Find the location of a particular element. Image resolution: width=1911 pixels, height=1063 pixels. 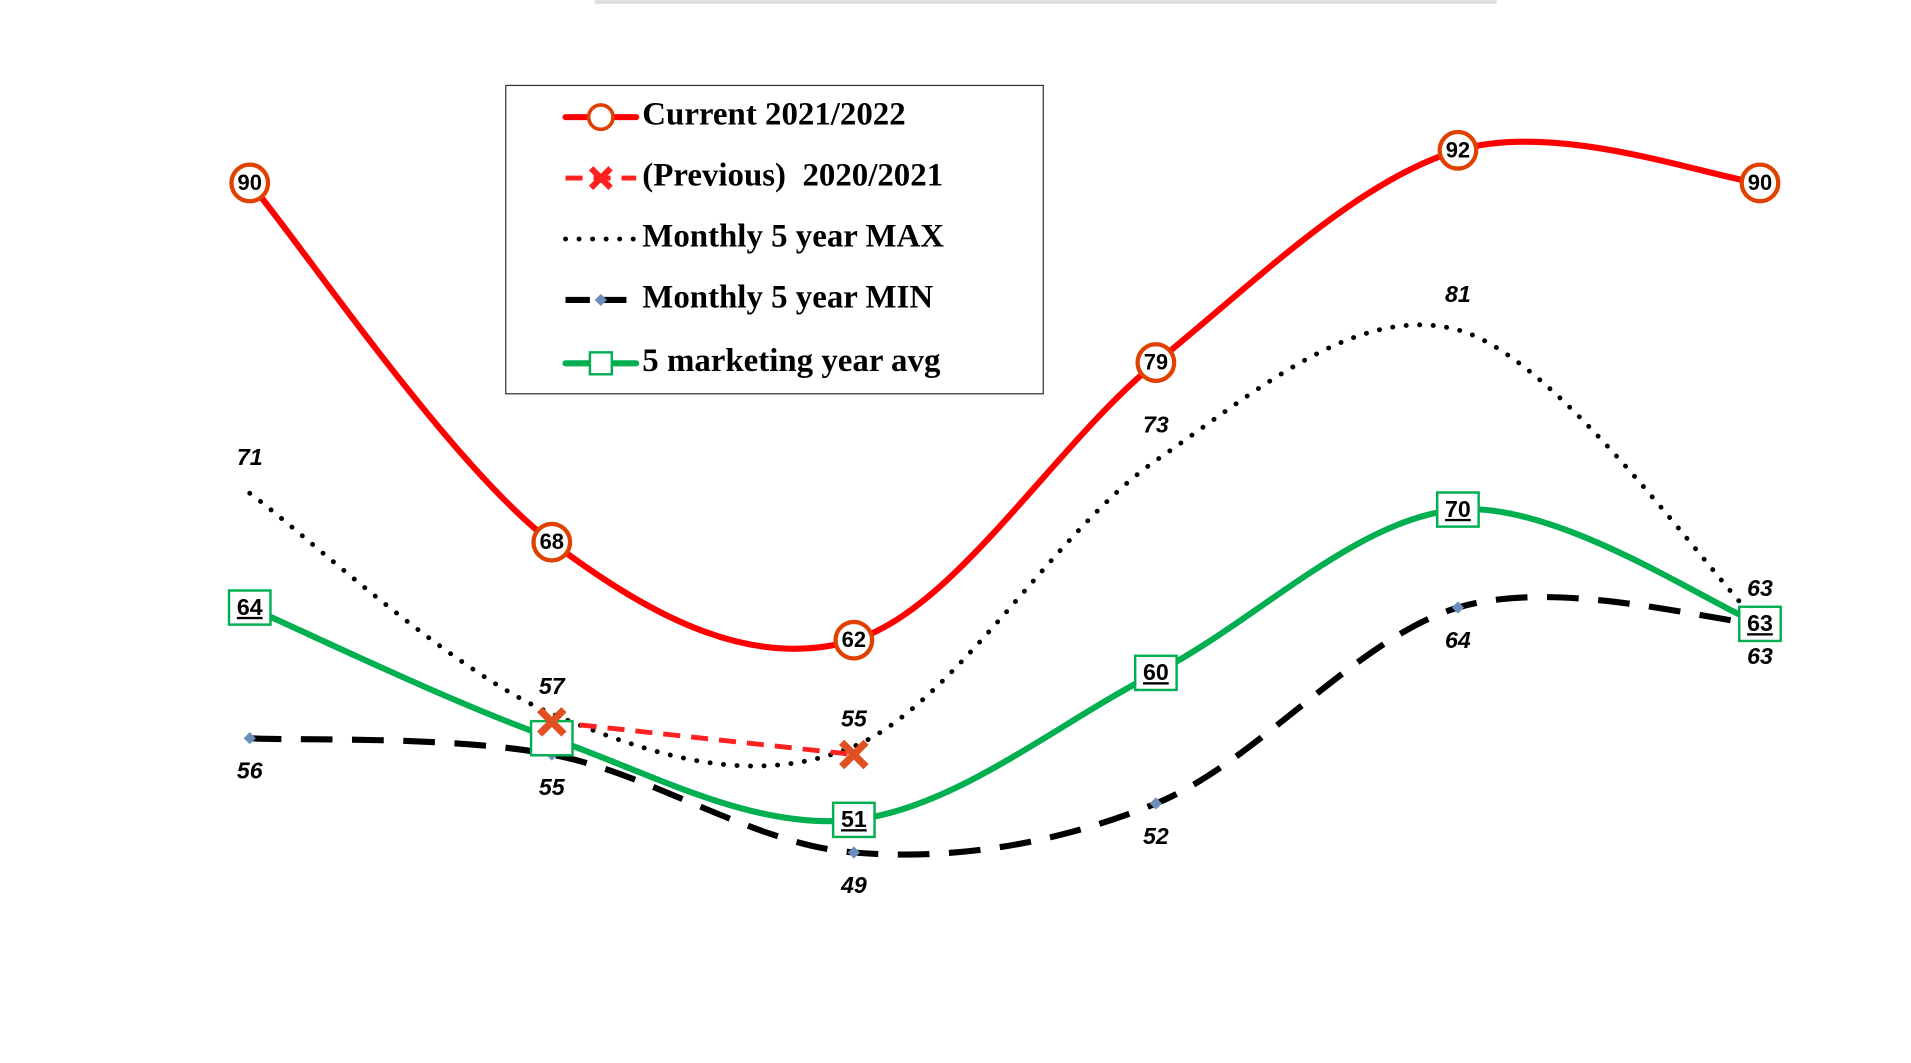

data-label: 70 is located at coordinates (1458, 509).